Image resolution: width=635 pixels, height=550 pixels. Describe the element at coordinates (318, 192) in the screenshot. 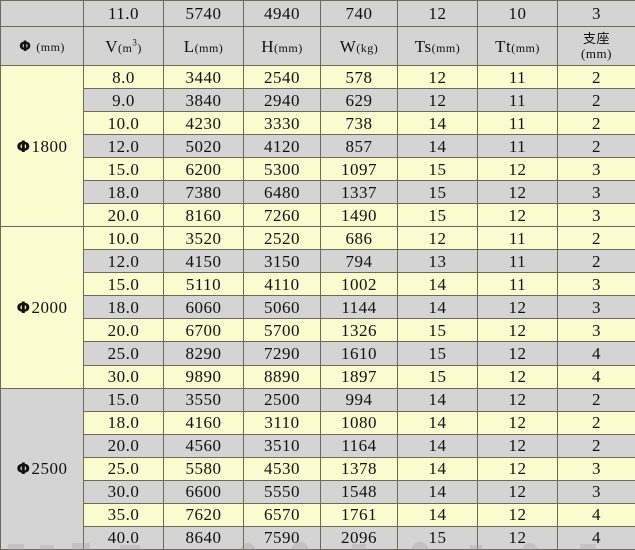

I see `table-row: 18.0 7380 6480 1337 15 12 3` at that location.